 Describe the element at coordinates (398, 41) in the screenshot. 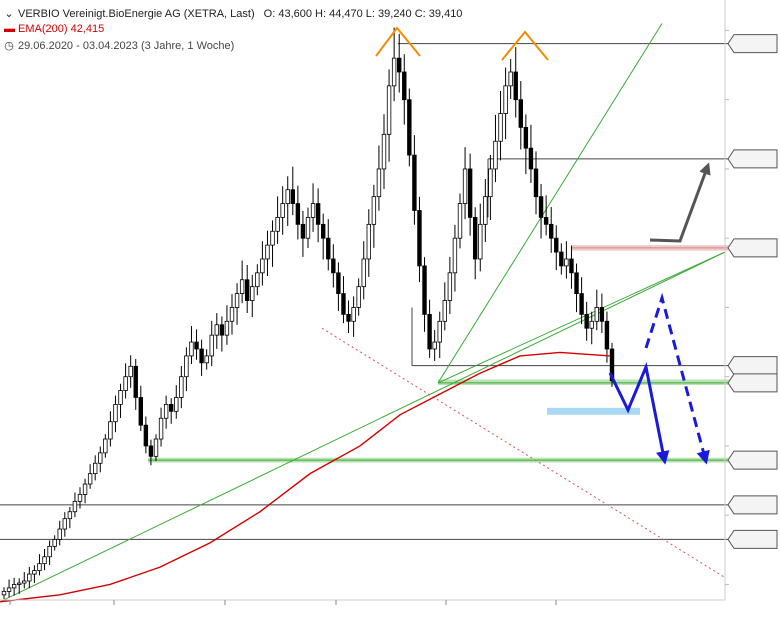

I see `head-marker-left` at that location.